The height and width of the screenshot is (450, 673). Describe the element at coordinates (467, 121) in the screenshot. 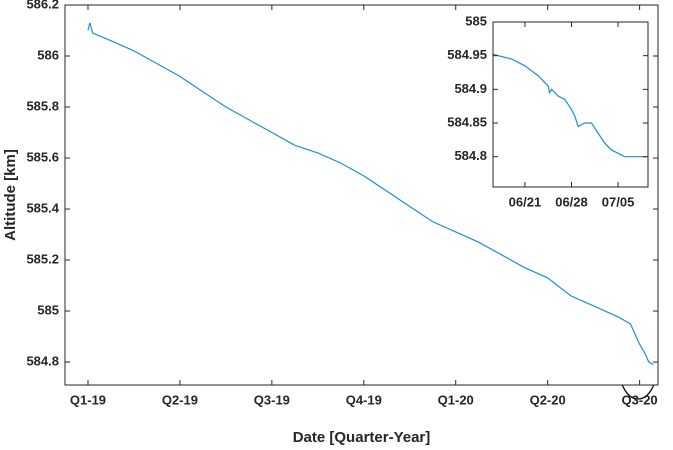

I see `y-tick-label: 584.85` at that location.